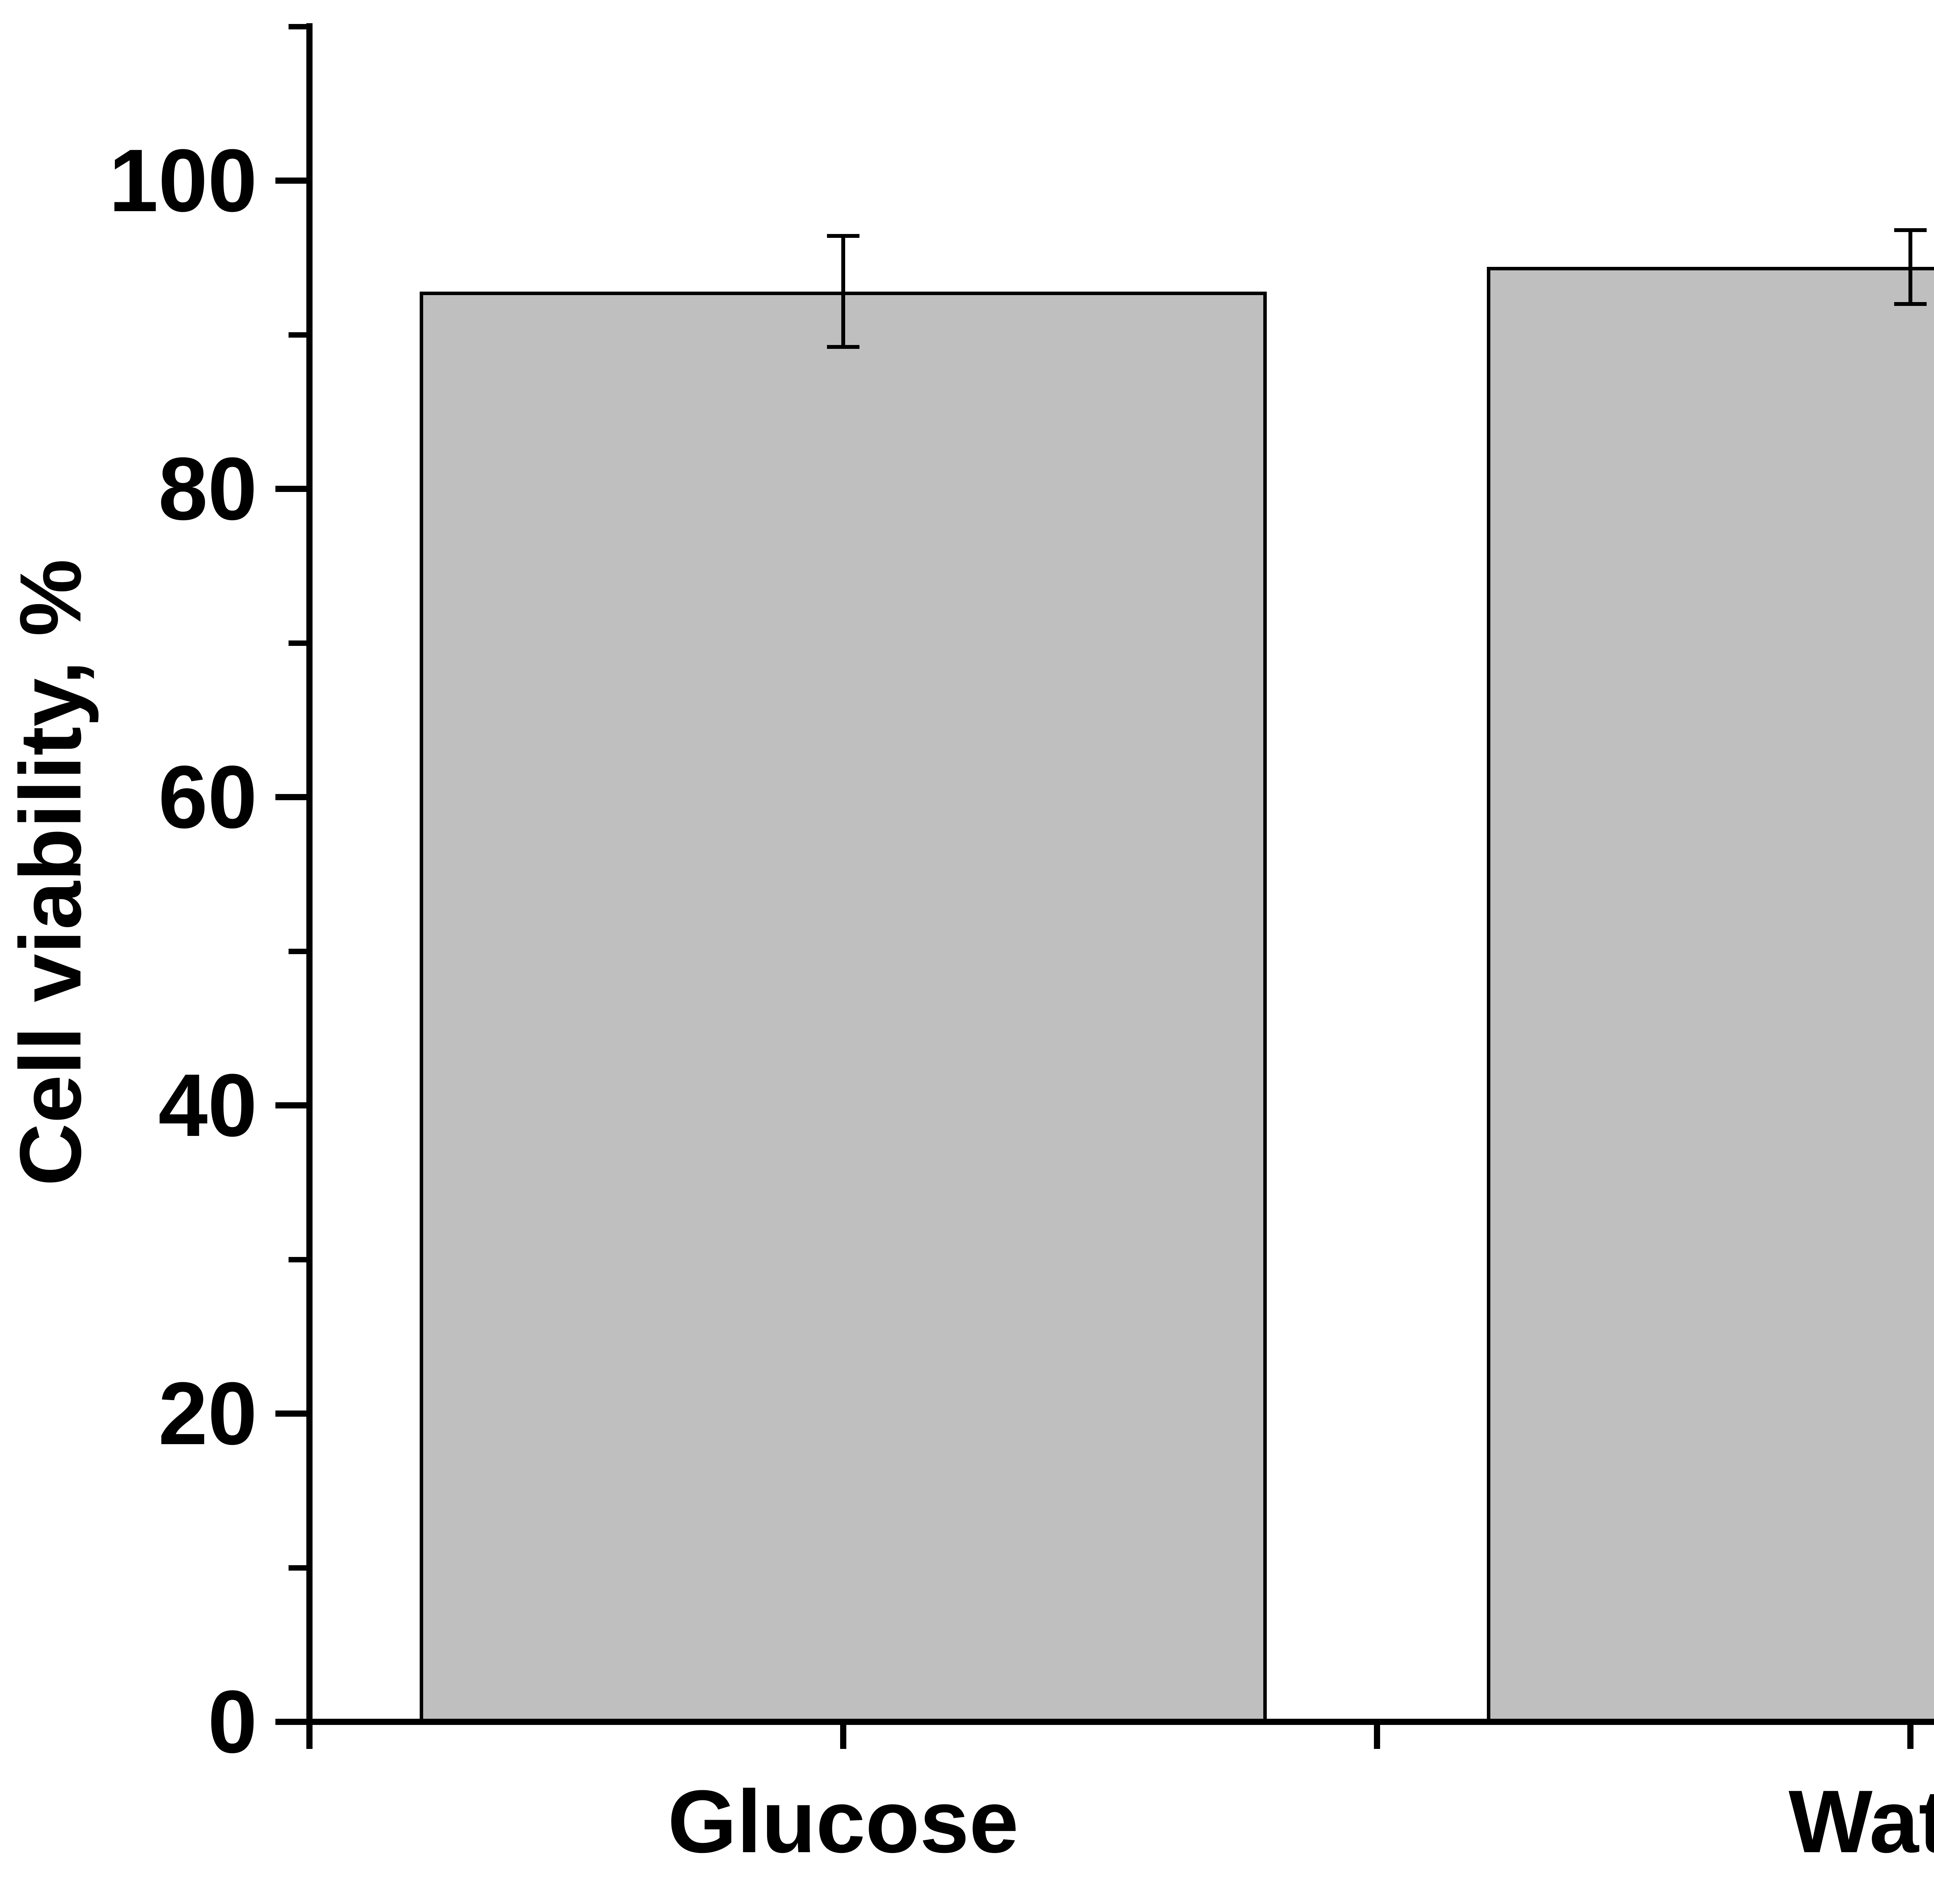  Describe the element at coordinates (50, 872) in the screenshot. I see `y-axis-title: Cell viability, %` at that location.